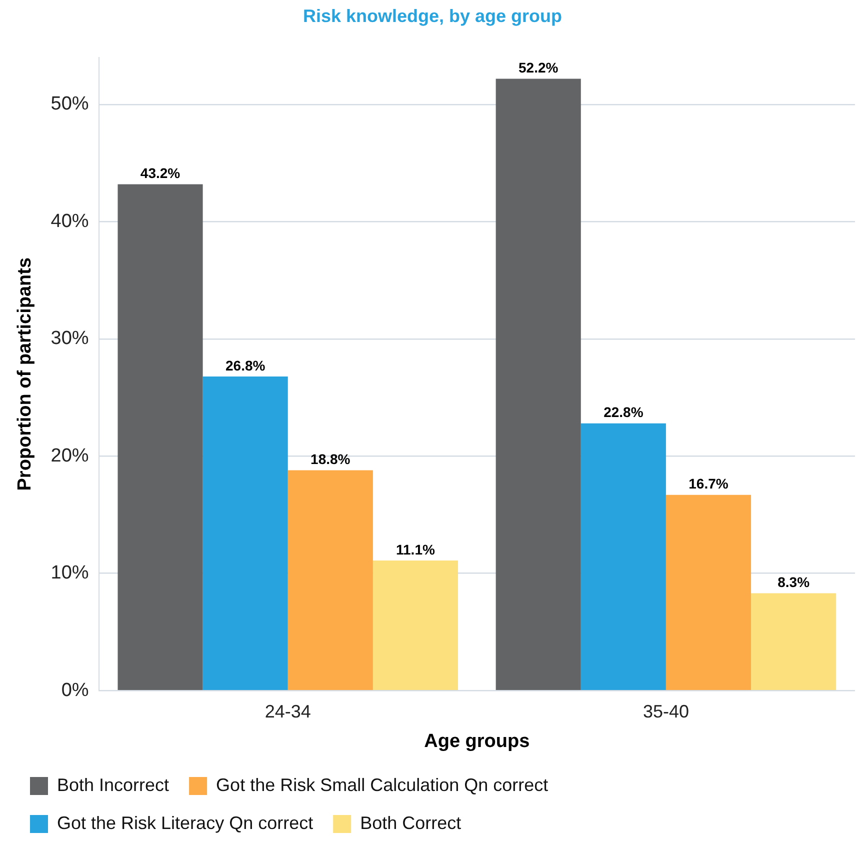  I want to click on y-tick-label: 30%, so click(69, 339).